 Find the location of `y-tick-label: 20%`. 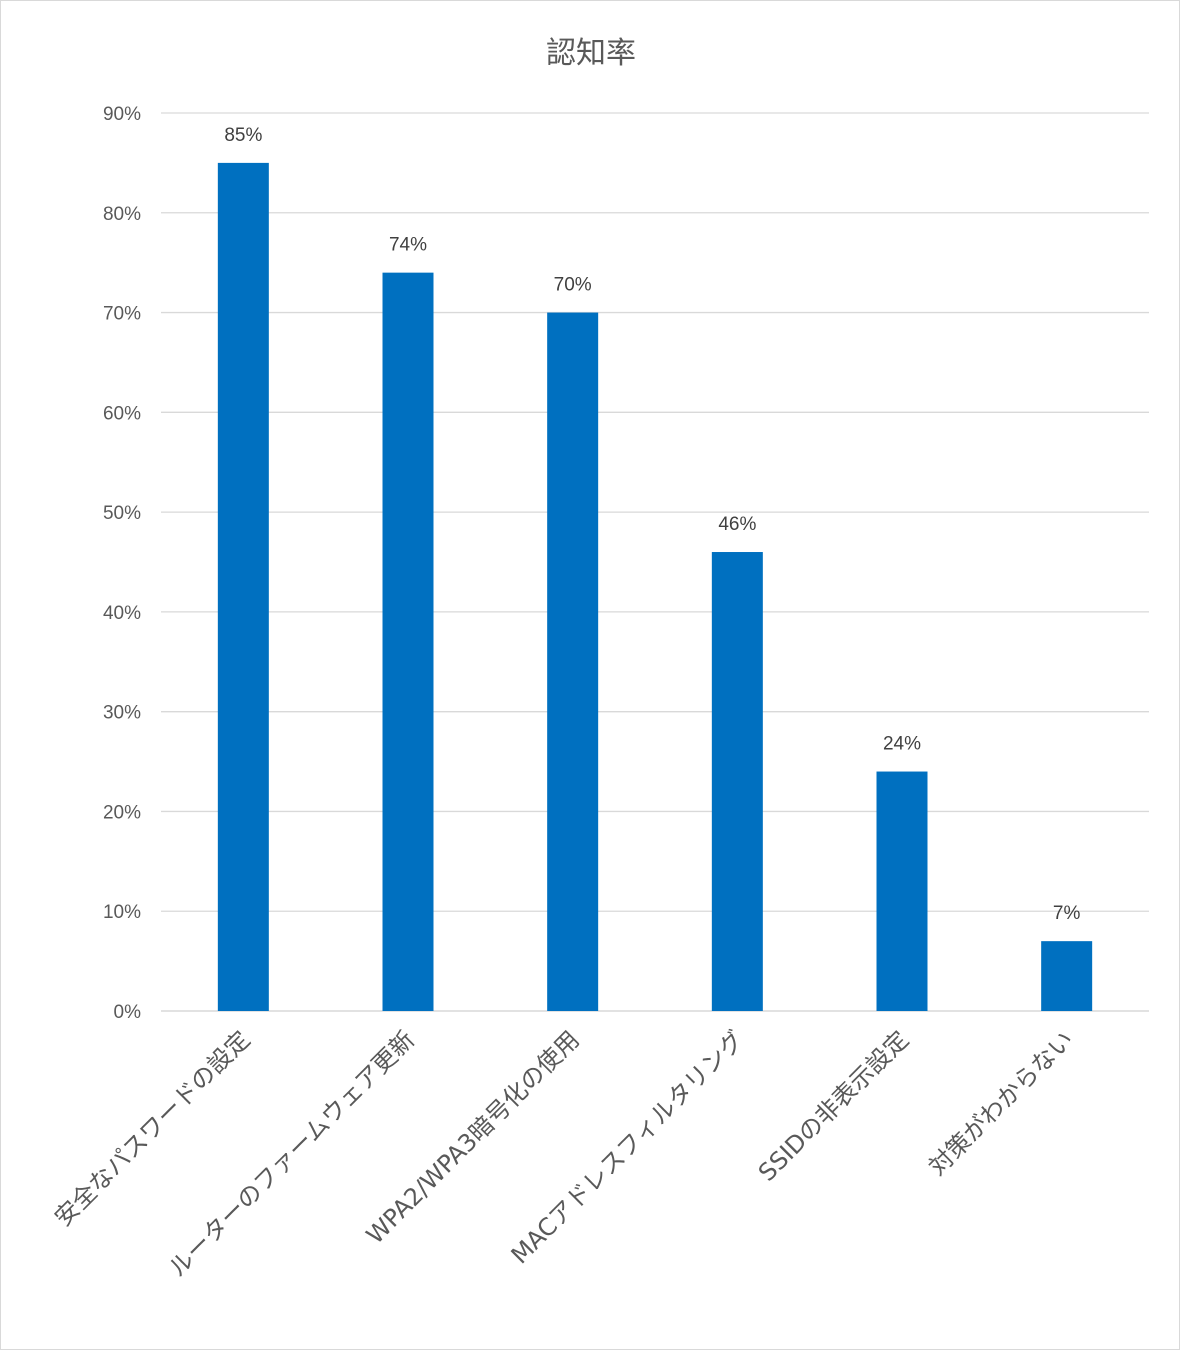

y-tick-label: 20% is located at coordinates (122, 812).